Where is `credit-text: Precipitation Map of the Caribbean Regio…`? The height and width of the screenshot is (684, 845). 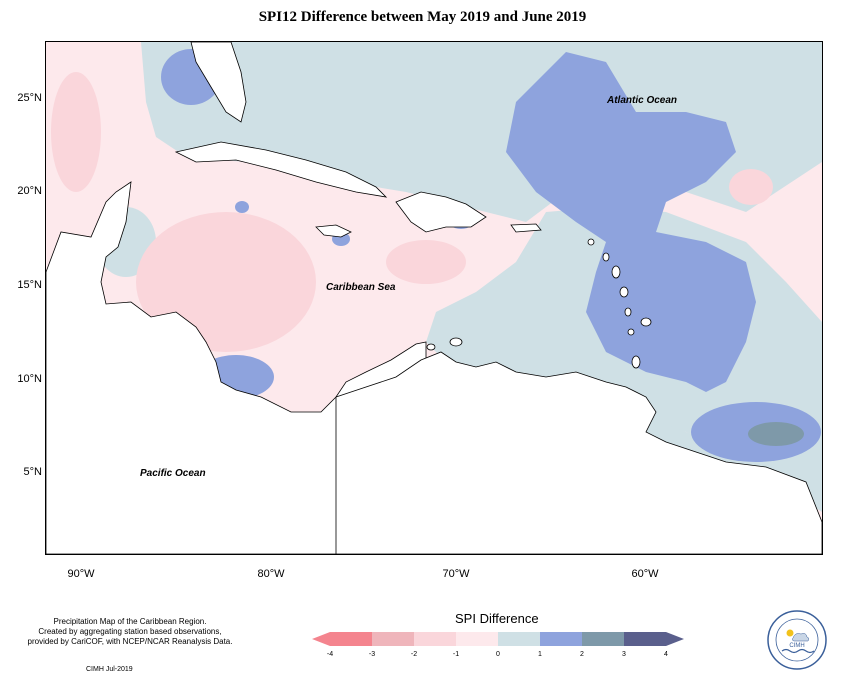 credit-text: Precipitation Map of the Caribbean Regio… is located at coordinates (130, 632).